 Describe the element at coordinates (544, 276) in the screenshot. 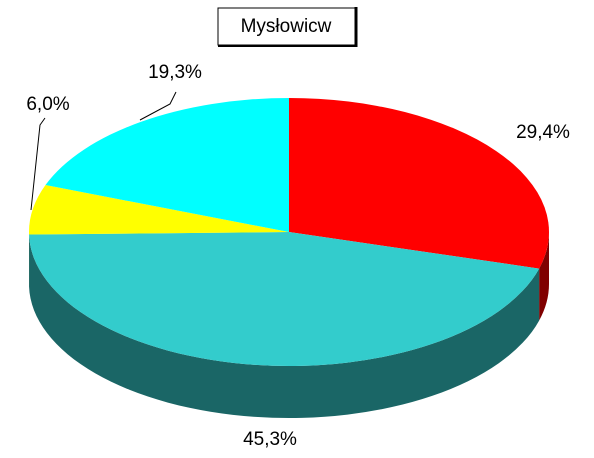

I see `slice-side` at that location.